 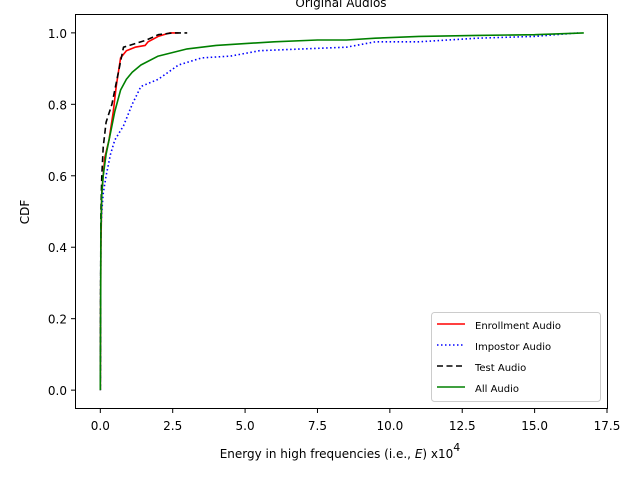 What do you see at coordinates (456, 447) in the screenshot?
I see `x-axis-label-exponent: 4` at bounding box center [456, 447].